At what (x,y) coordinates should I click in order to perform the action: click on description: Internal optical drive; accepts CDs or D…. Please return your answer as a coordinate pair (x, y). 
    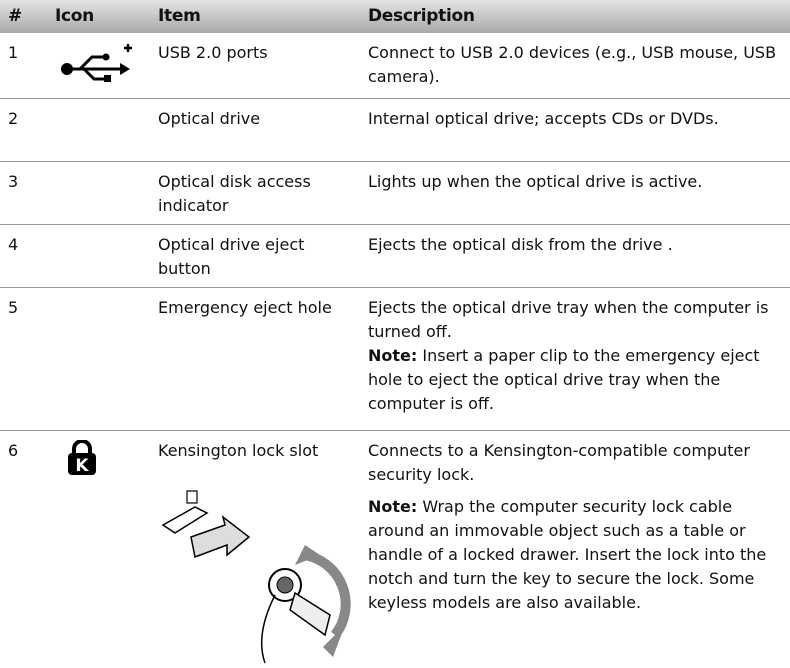
    Looking at the image, I should click on (574, 119).